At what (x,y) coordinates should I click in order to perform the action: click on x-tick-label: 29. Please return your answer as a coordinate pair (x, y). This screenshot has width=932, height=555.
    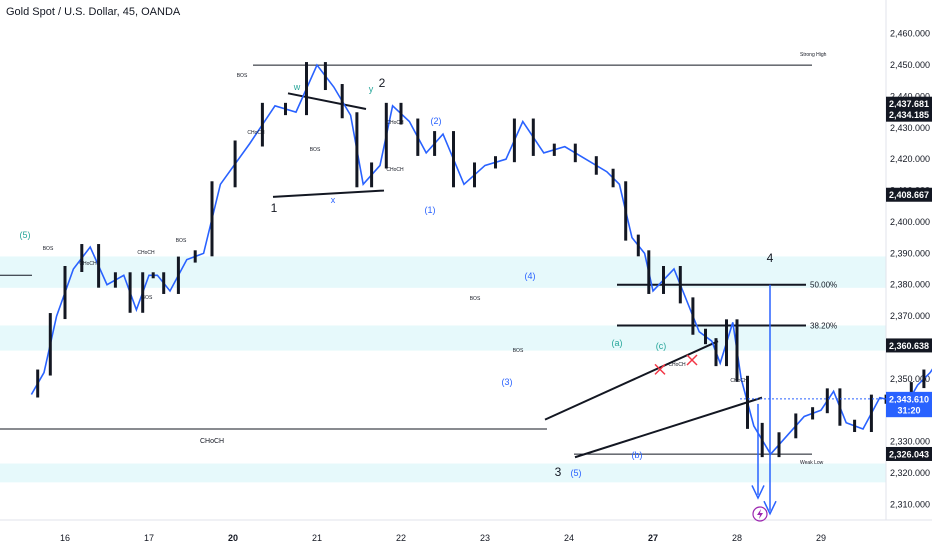
    Looking at the image, I should click on (821, 538).